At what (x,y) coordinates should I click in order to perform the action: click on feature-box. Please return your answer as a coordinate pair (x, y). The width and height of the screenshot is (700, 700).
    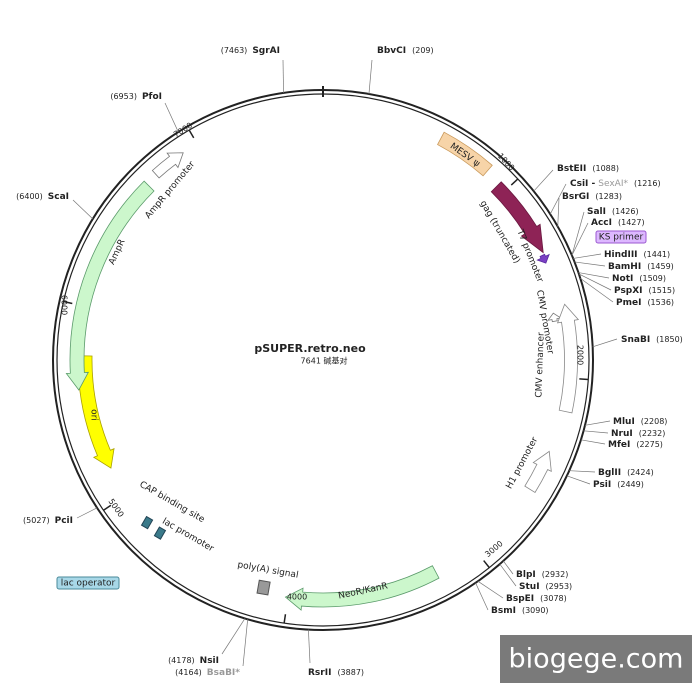
    Looking at the image, I should click on (621, 237).